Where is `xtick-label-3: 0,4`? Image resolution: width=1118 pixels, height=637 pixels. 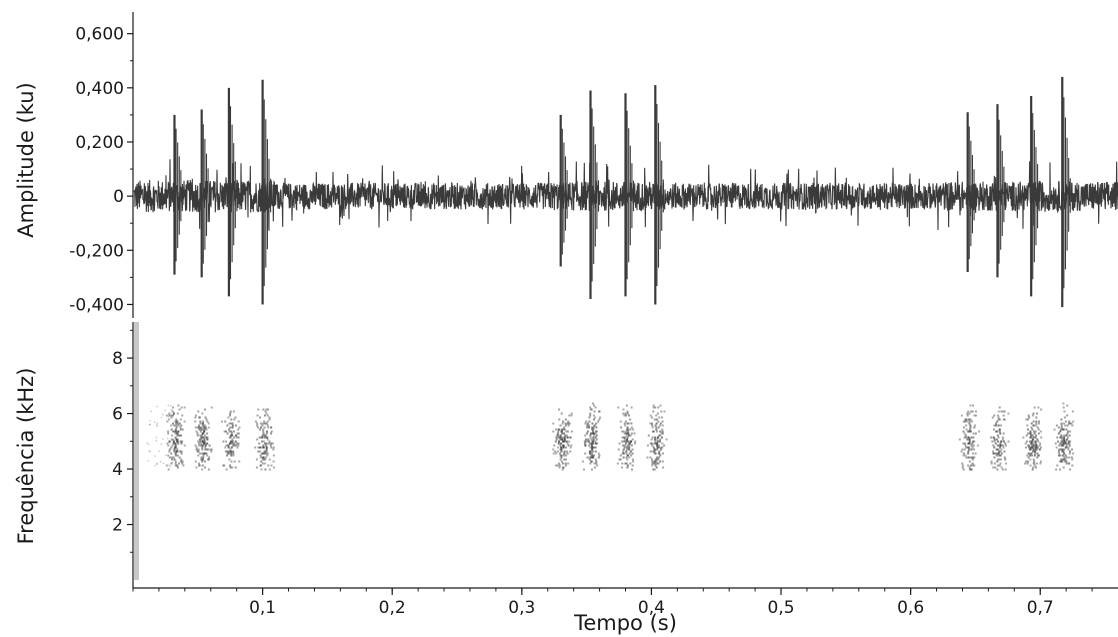 xtick-label-3: 0,4 is located at coordinates (651, 608).